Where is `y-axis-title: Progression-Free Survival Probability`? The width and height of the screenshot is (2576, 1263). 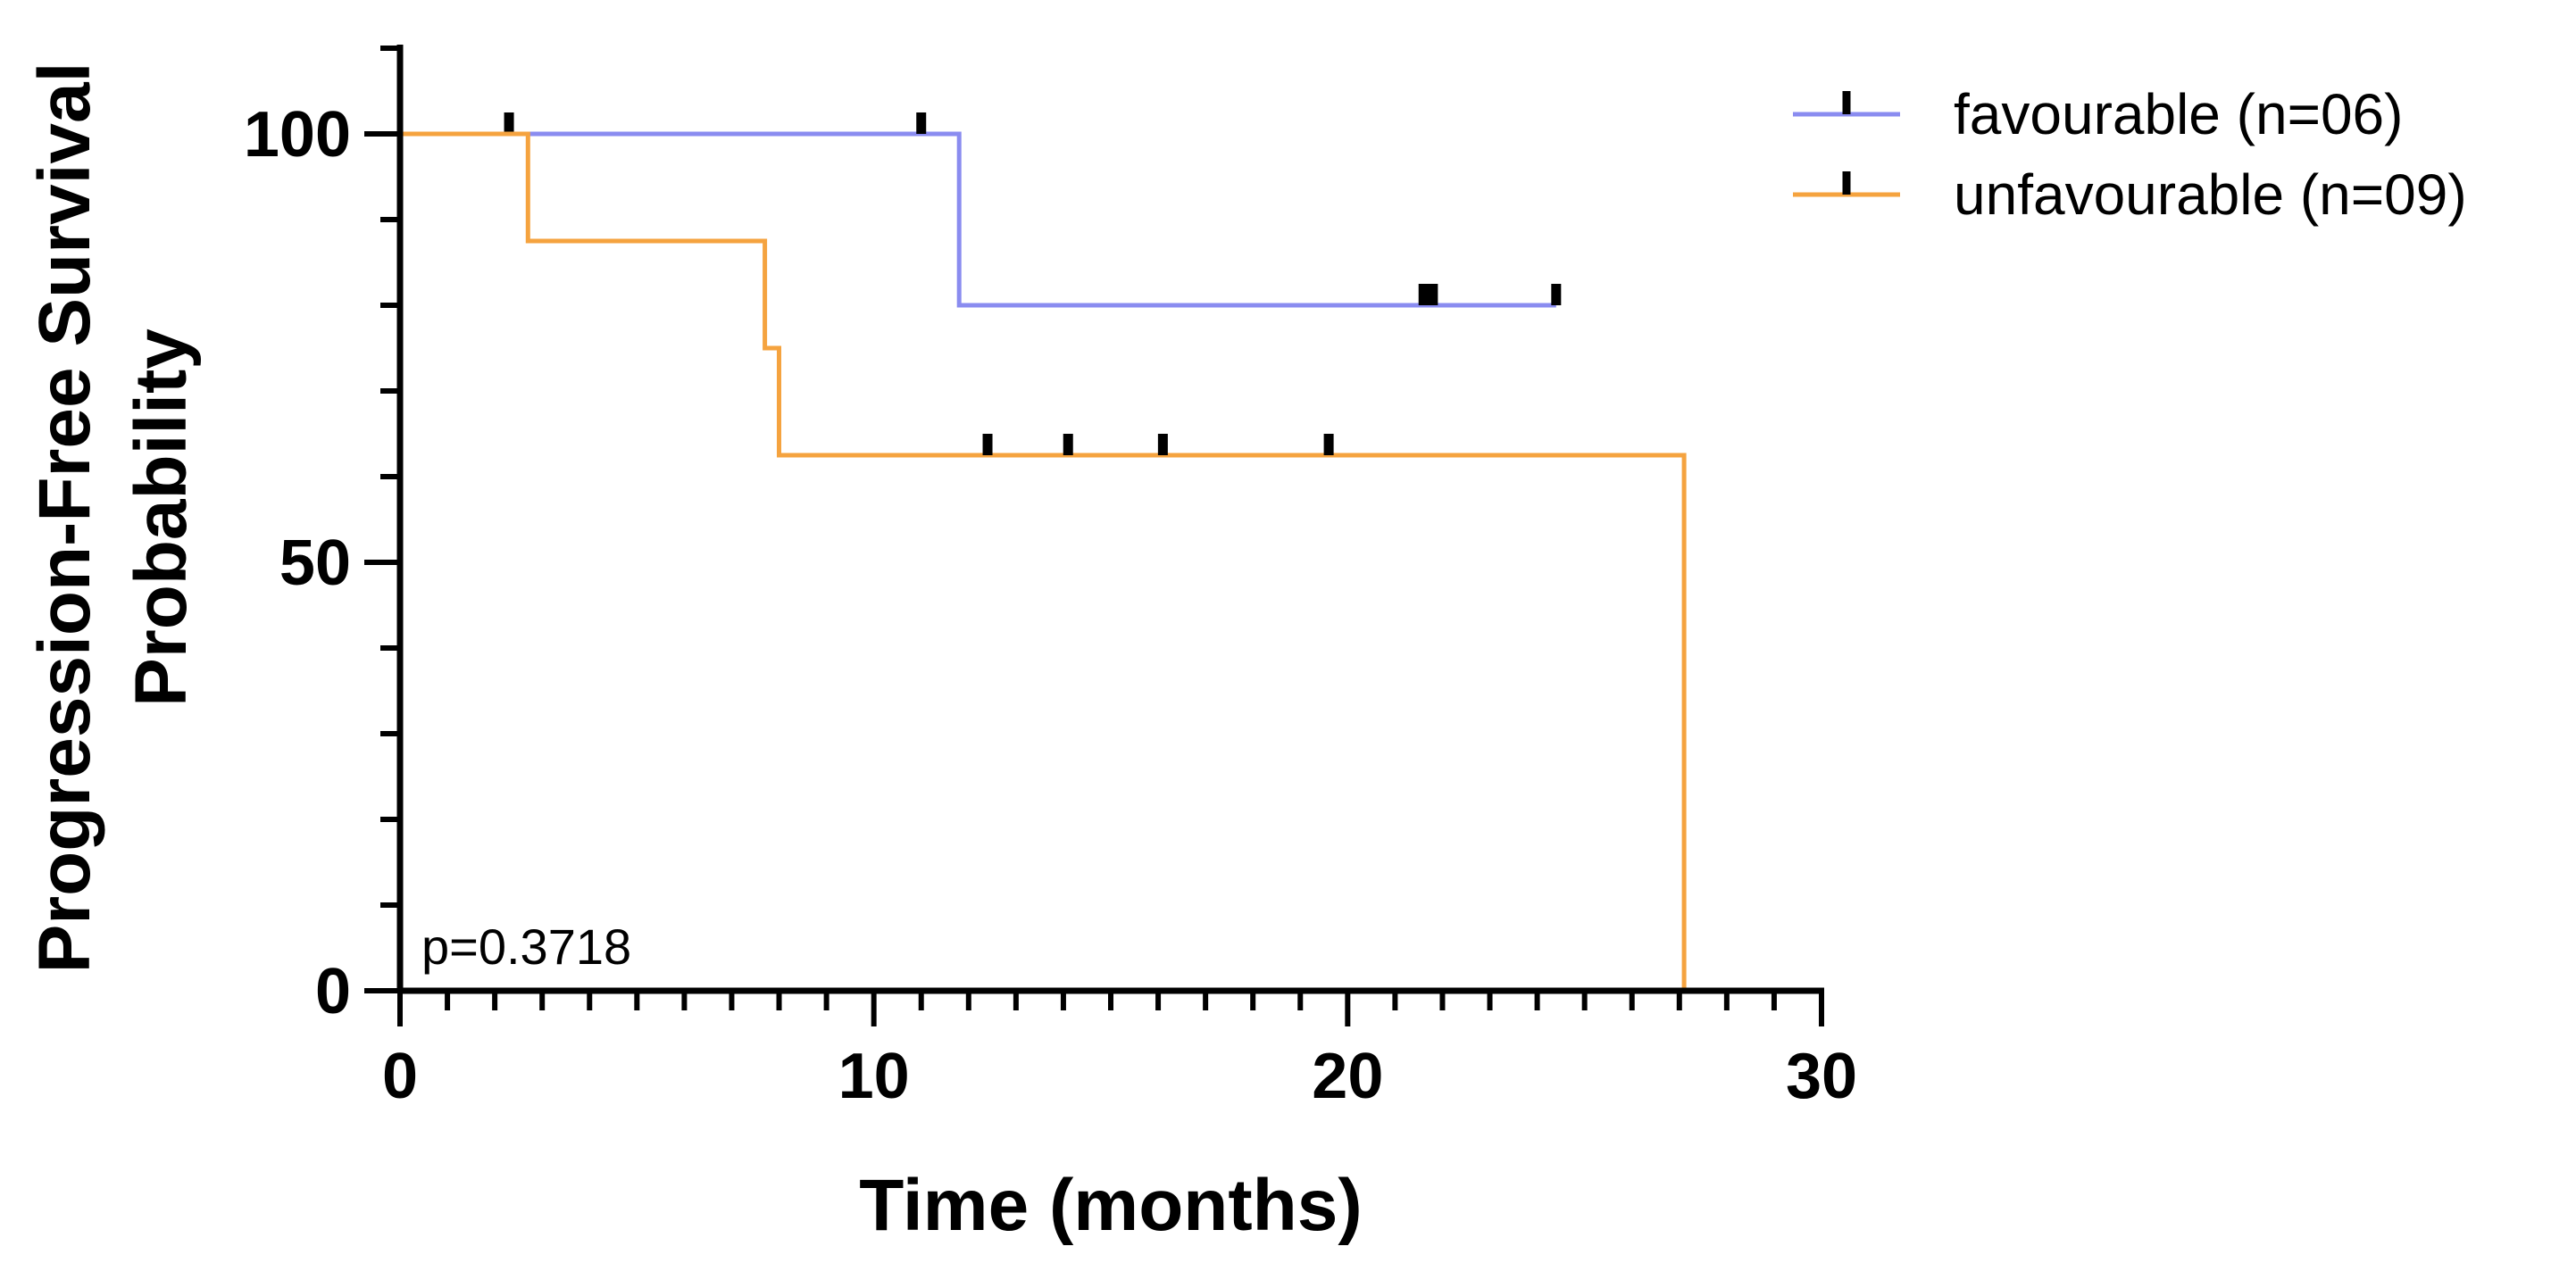 y-axis-title: Progression-Free Survival Probability is located at coordinates (113, 518).